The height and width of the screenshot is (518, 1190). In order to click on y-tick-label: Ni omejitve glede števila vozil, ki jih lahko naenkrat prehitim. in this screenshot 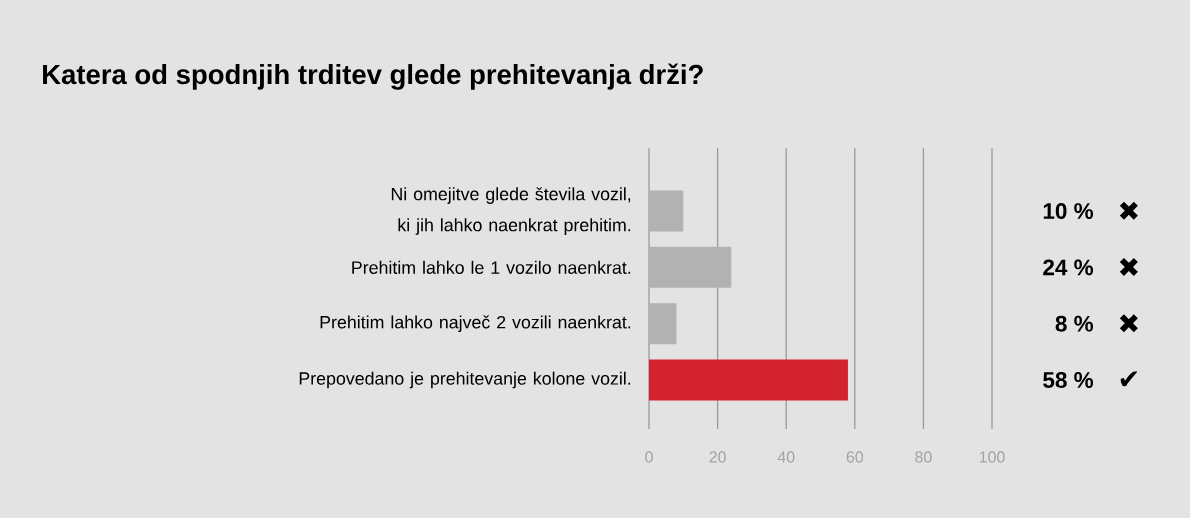, I will do `click(511, 211)`.